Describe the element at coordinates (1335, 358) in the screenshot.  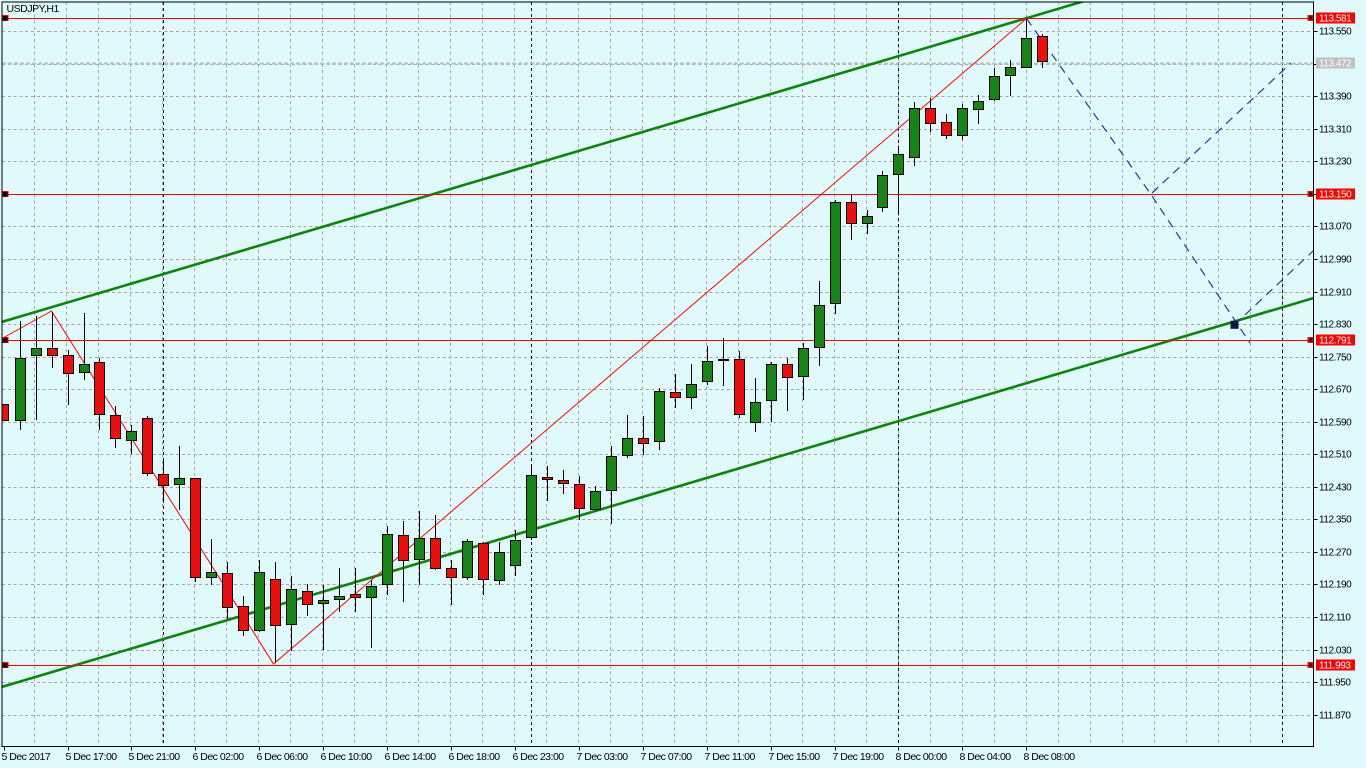
I see `svg-text: 112.750` at that location.